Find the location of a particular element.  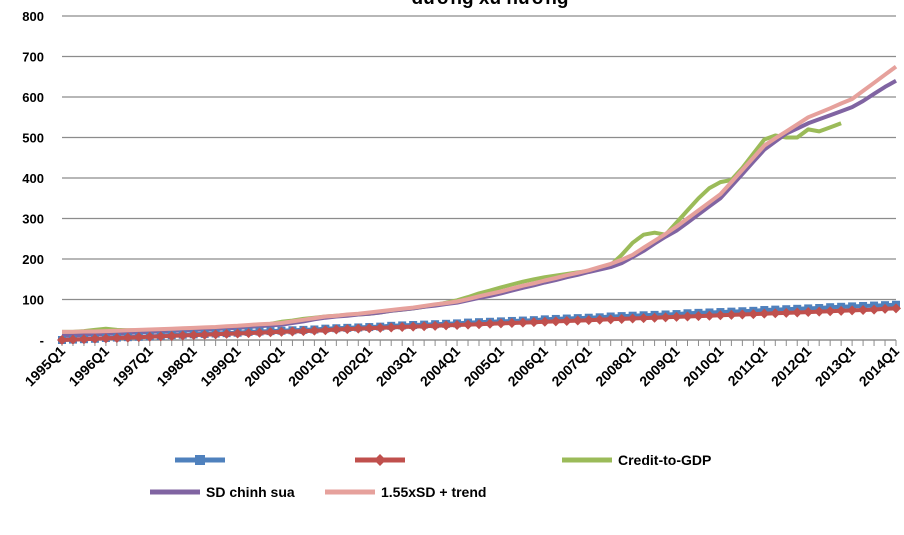

x-tick-label: 2009Q1 is located at coordinates (659, 366).